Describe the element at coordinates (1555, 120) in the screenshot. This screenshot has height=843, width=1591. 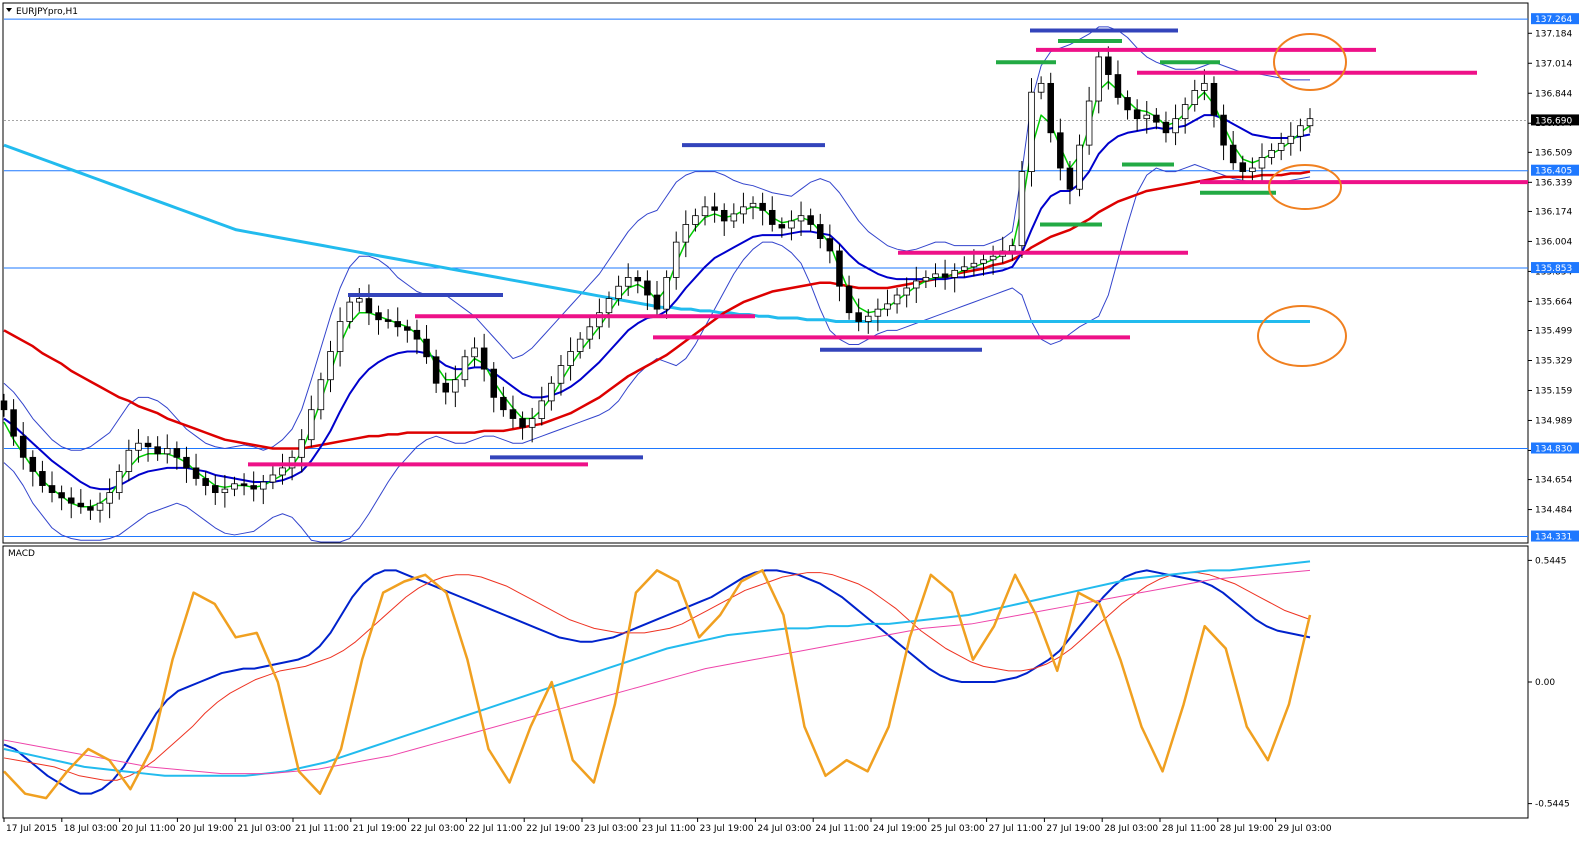
I see `current-price-tag` at that location.